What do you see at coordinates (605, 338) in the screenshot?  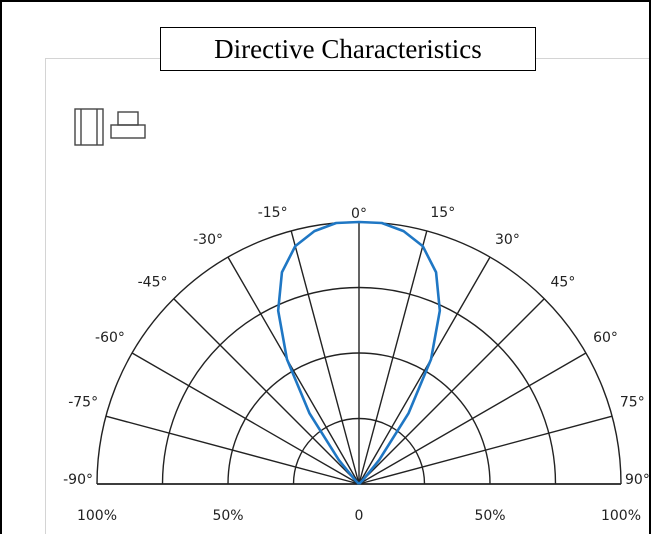 I see `angle-tick-label: 60°` at bounding box center [605, 338].